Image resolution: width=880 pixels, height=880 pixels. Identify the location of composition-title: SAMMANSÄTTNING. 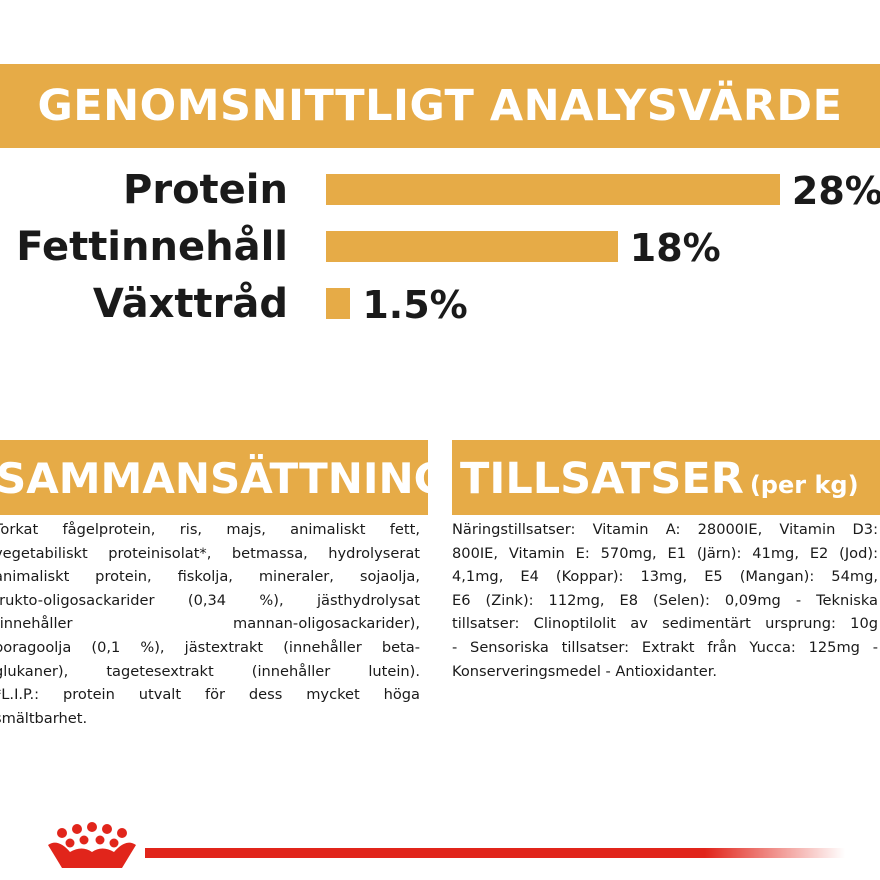
(214, 478).